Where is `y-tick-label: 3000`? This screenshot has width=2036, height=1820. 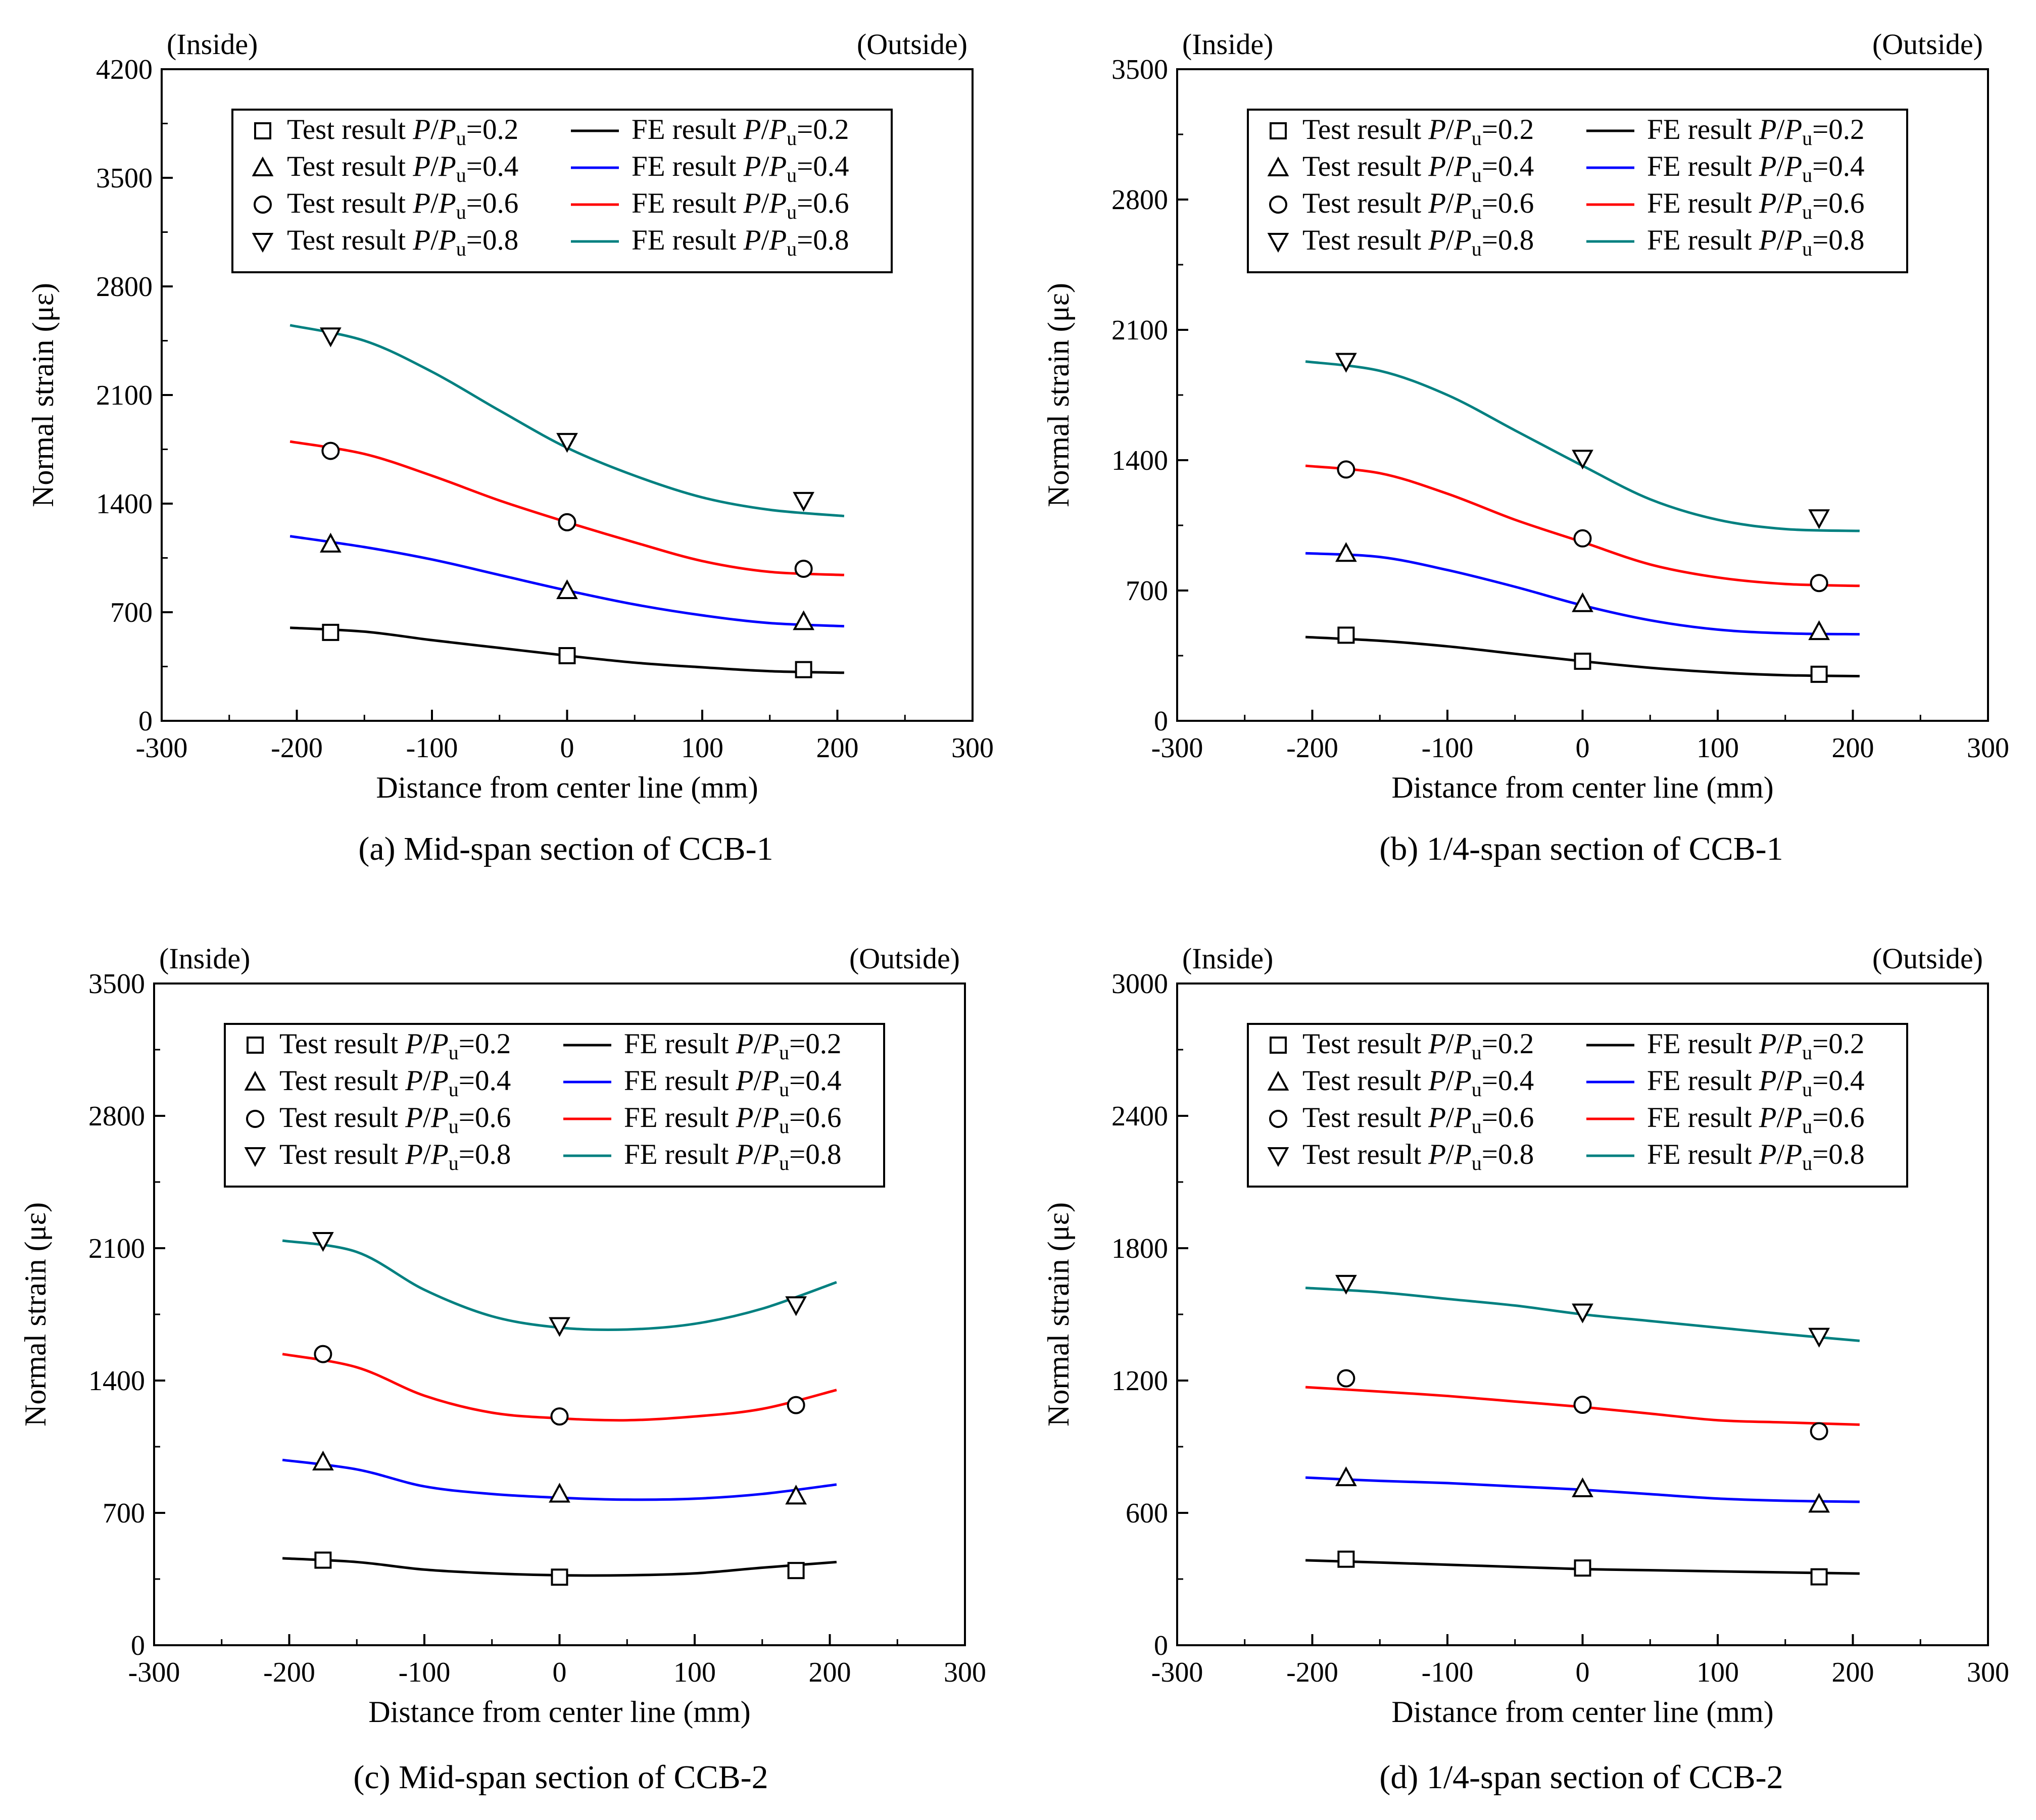
y-tick-label: 3000 is located at coordinates (1139, 984).